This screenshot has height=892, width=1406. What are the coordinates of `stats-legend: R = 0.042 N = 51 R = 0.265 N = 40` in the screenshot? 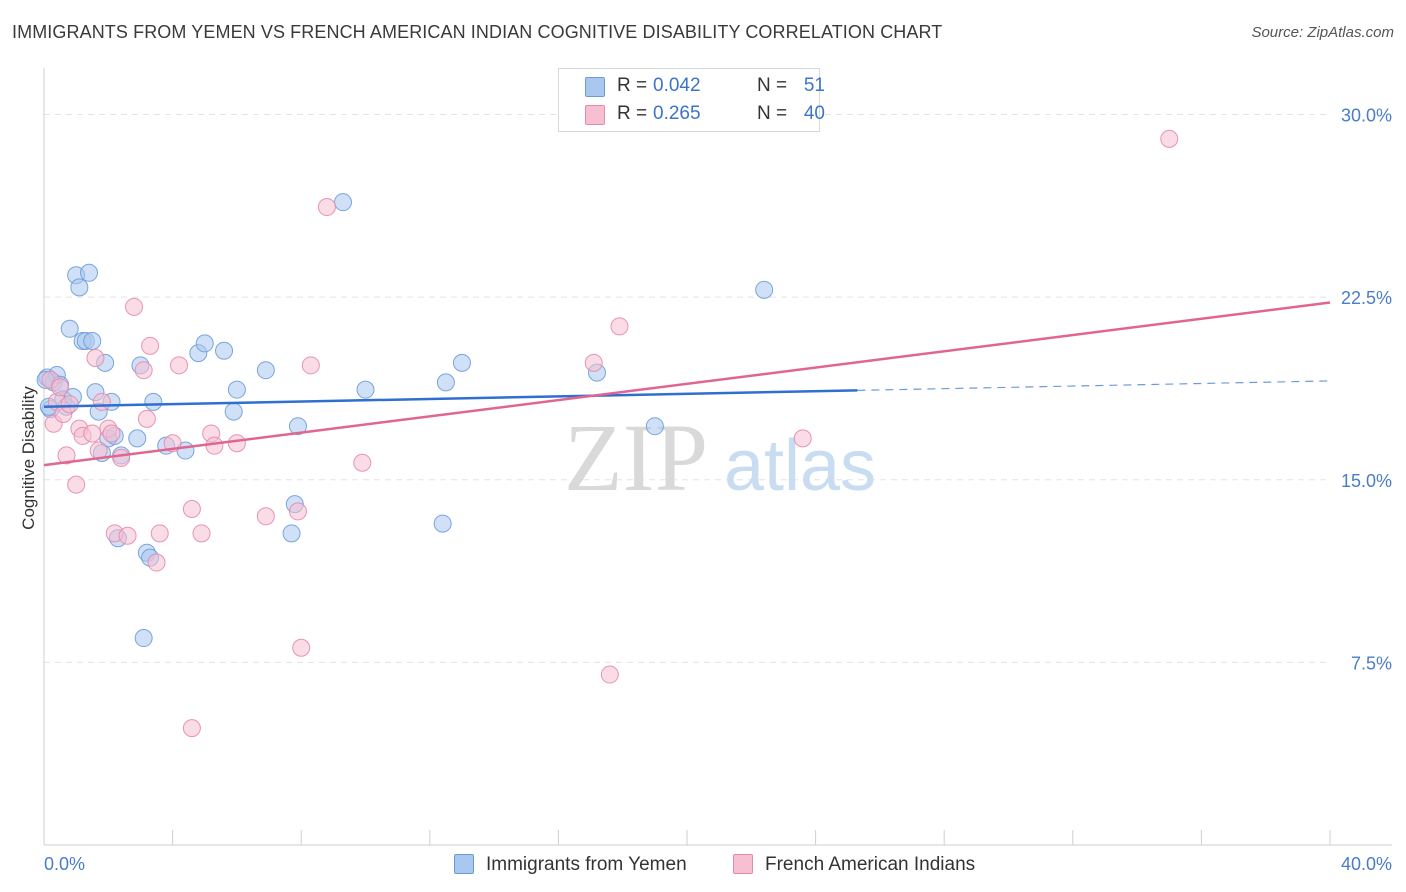 It's located at (691, 100).